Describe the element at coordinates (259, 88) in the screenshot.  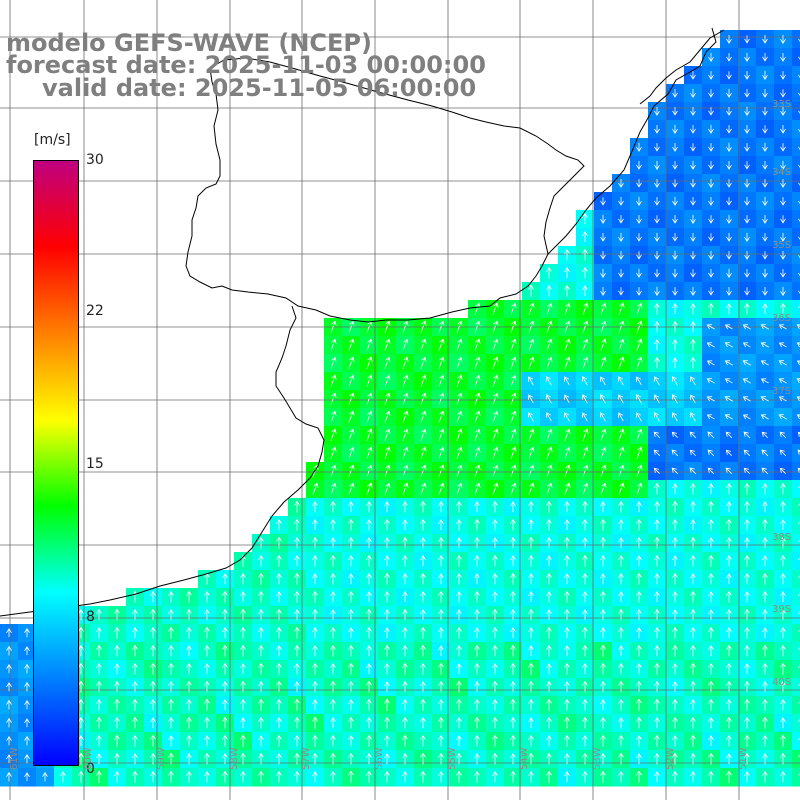
I see `title-valid-date: valid date: 2025-11-05 06:00:00` at that location.